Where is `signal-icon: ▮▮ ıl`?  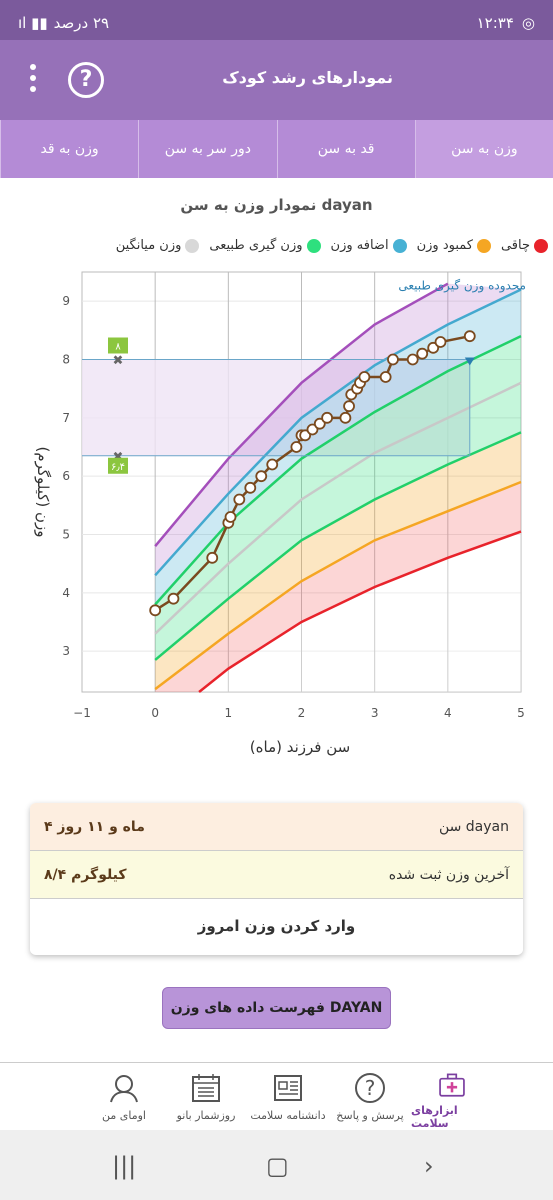 signal-icon: ▮▮ ıl is located at coordinates (33, 23).